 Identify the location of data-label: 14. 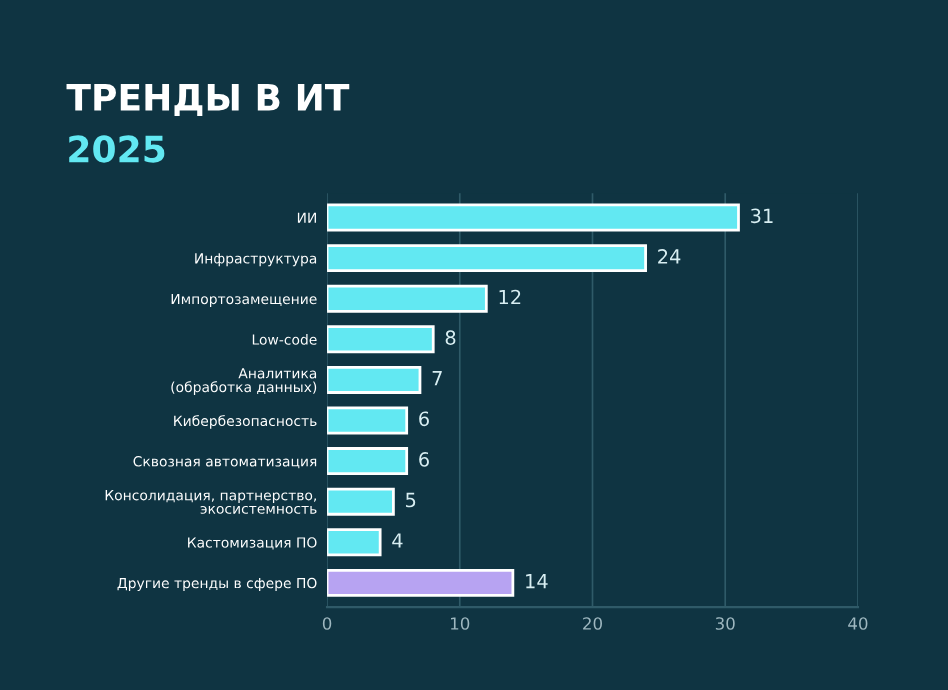
(537, 581).